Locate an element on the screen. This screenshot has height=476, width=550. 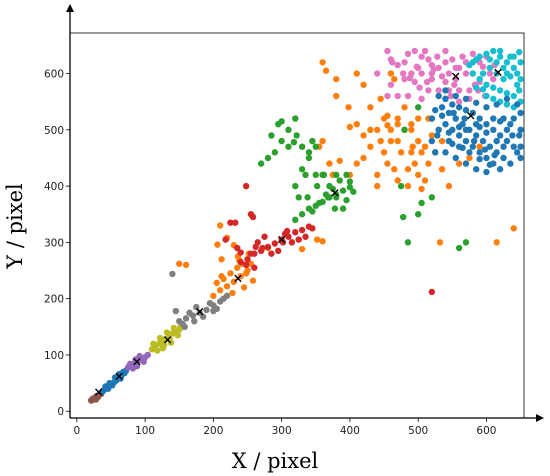
y-tick-label: 500 is located at coordinates (54, 131).